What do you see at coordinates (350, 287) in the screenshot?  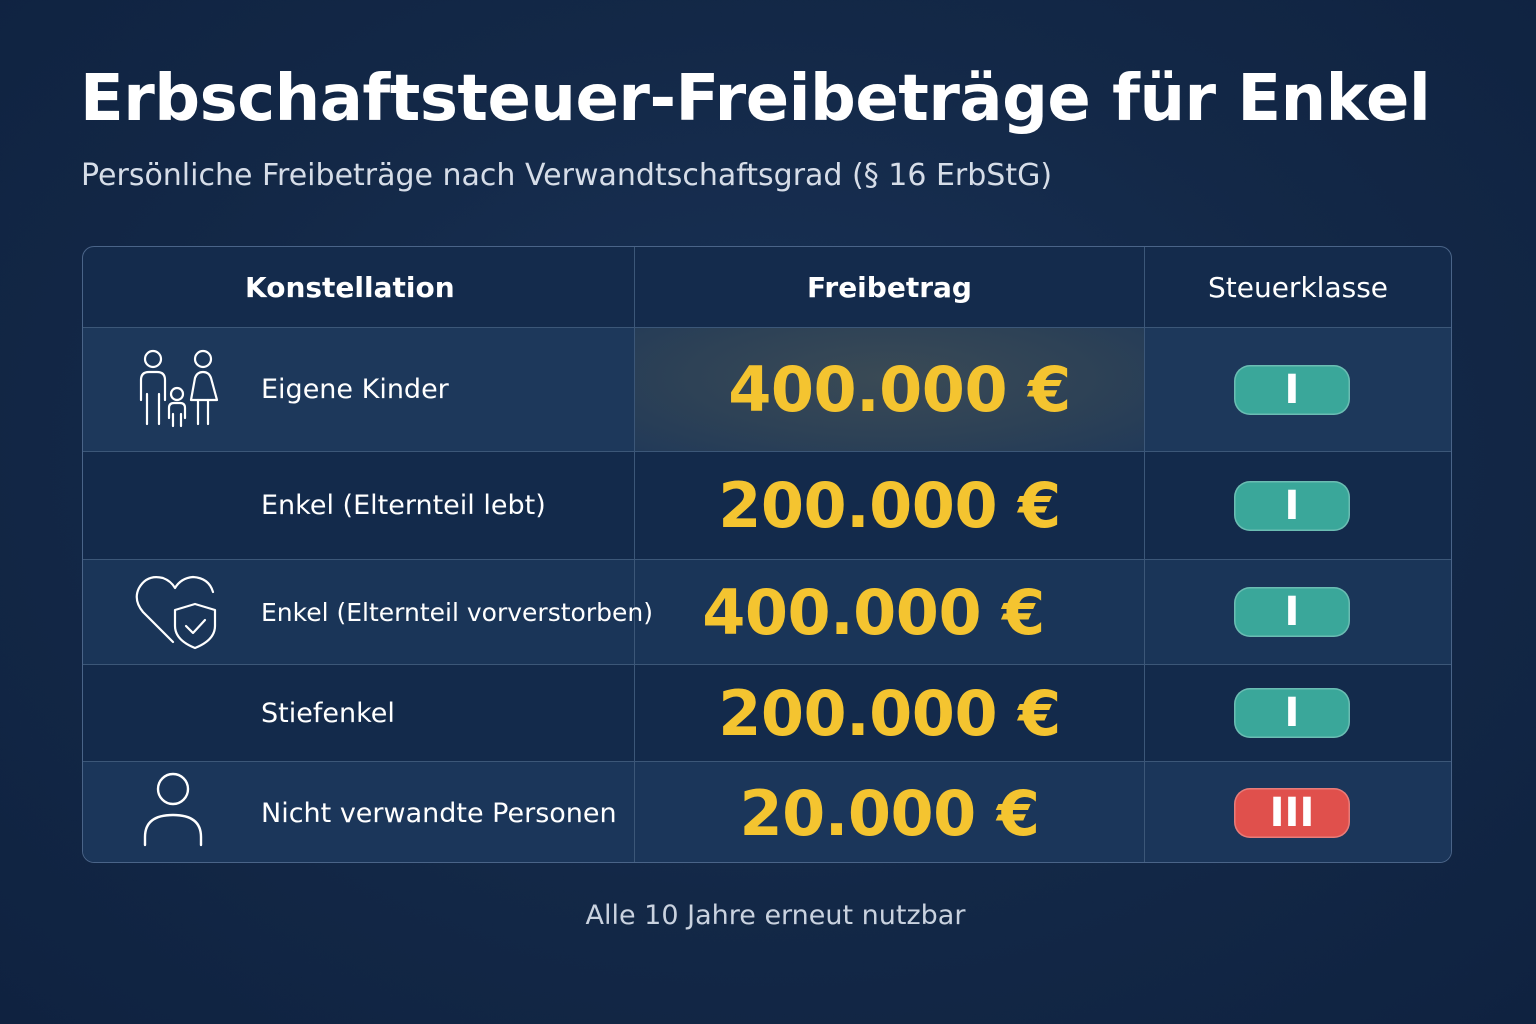 I see `column-header-constellation: Konstellation` at bounding box center [350, 287].